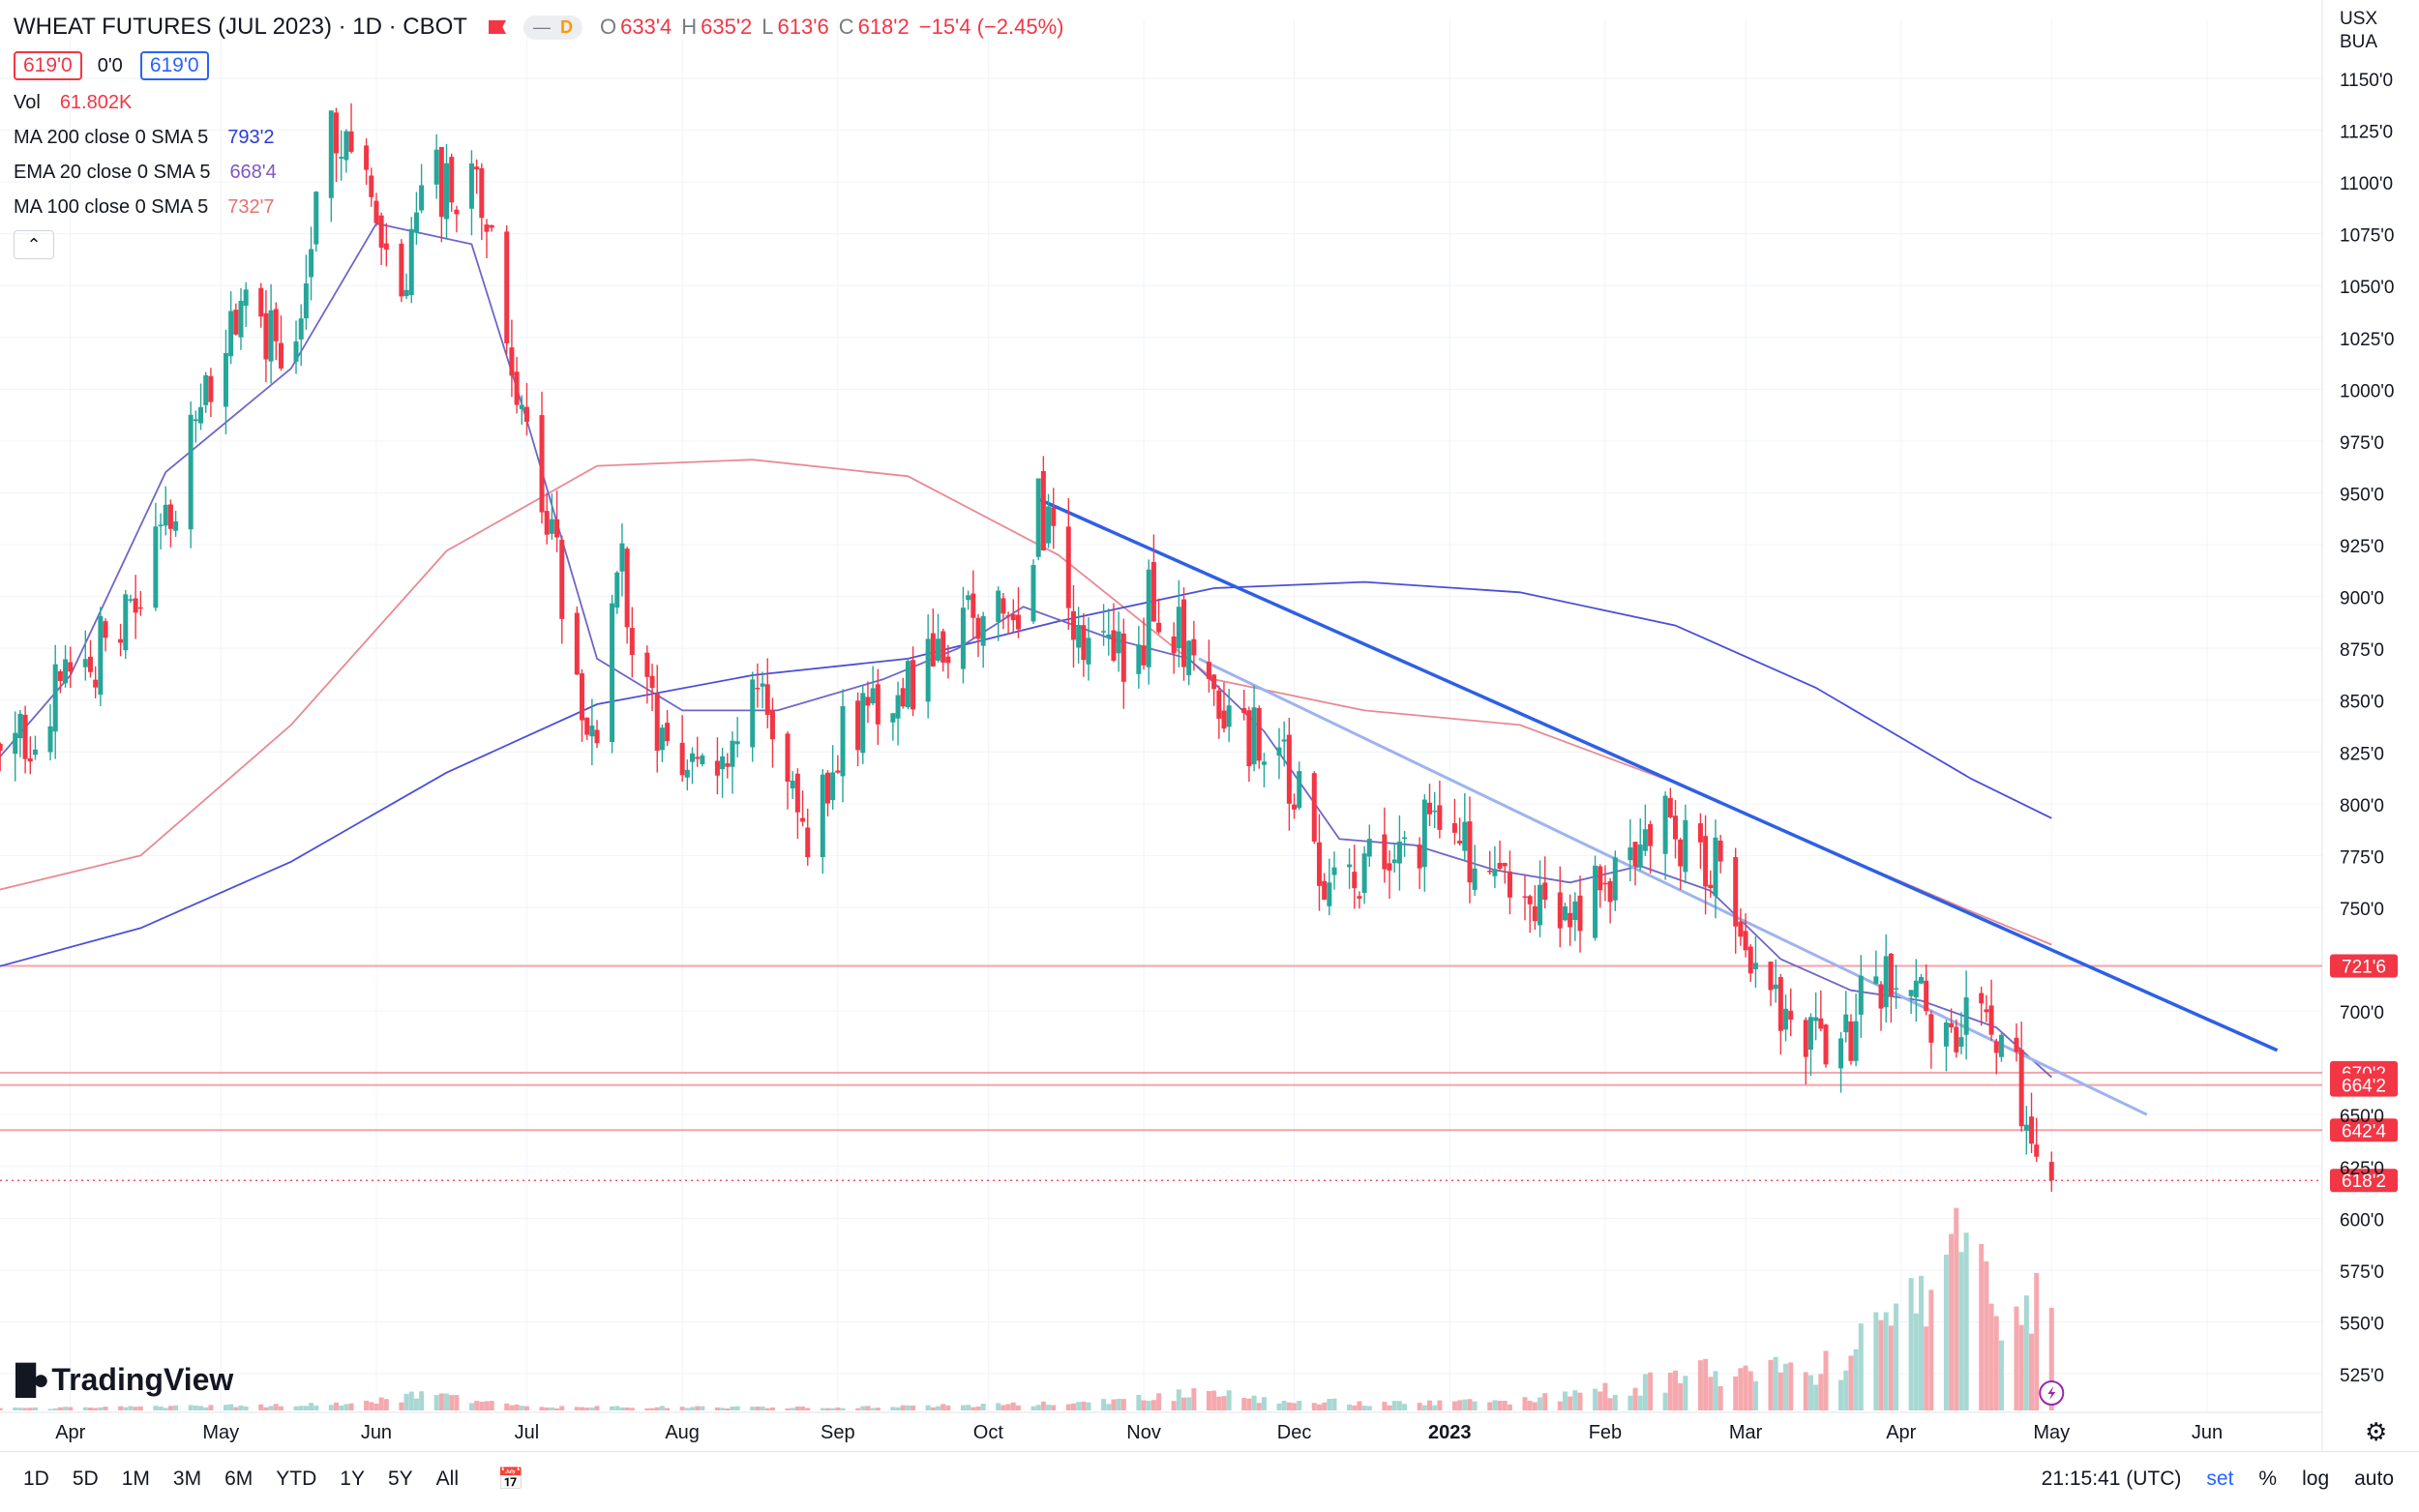 This screenshot has height=1512, width=2419. Describe the element at coordinates (70, 1432) in the screenshot. I see `x-tick-label: Apr` at that location.